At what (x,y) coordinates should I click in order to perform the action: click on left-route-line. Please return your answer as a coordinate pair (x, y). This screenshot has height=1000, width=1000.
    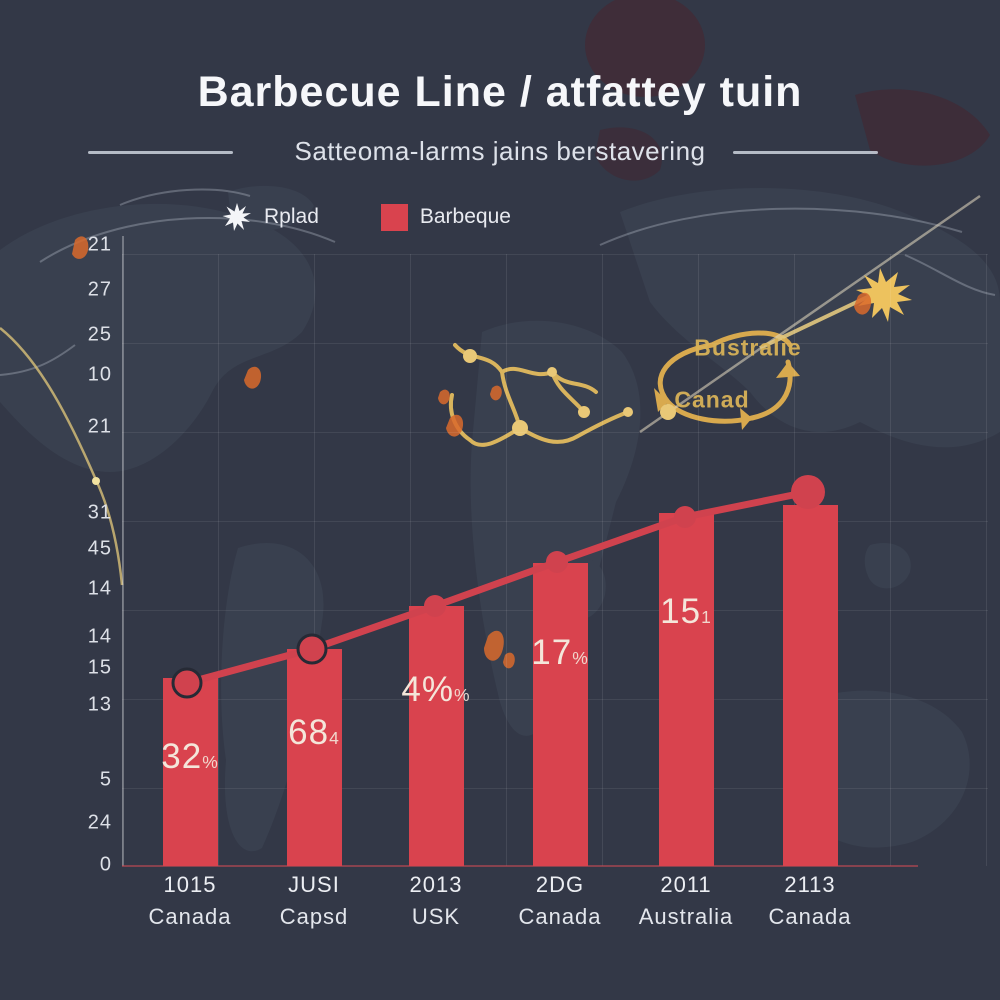
    Looking at the image, I should click on (62, 456).